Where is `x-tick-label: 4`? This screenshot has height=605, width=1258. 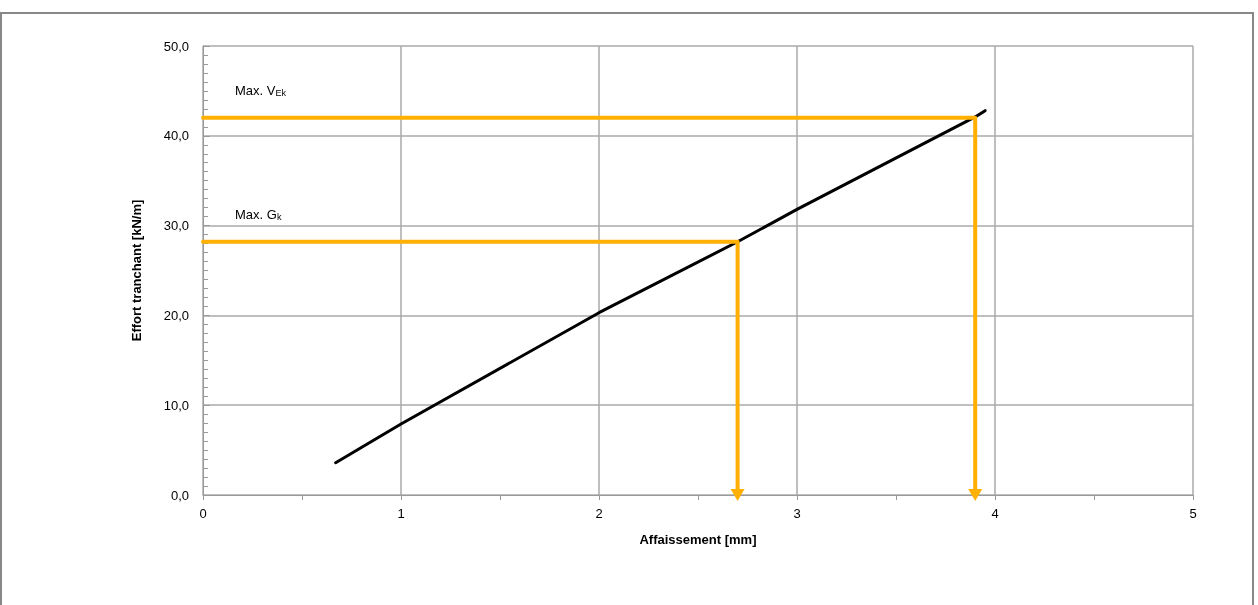 x-tick-label: 4 is located at coordinates (995, 513).